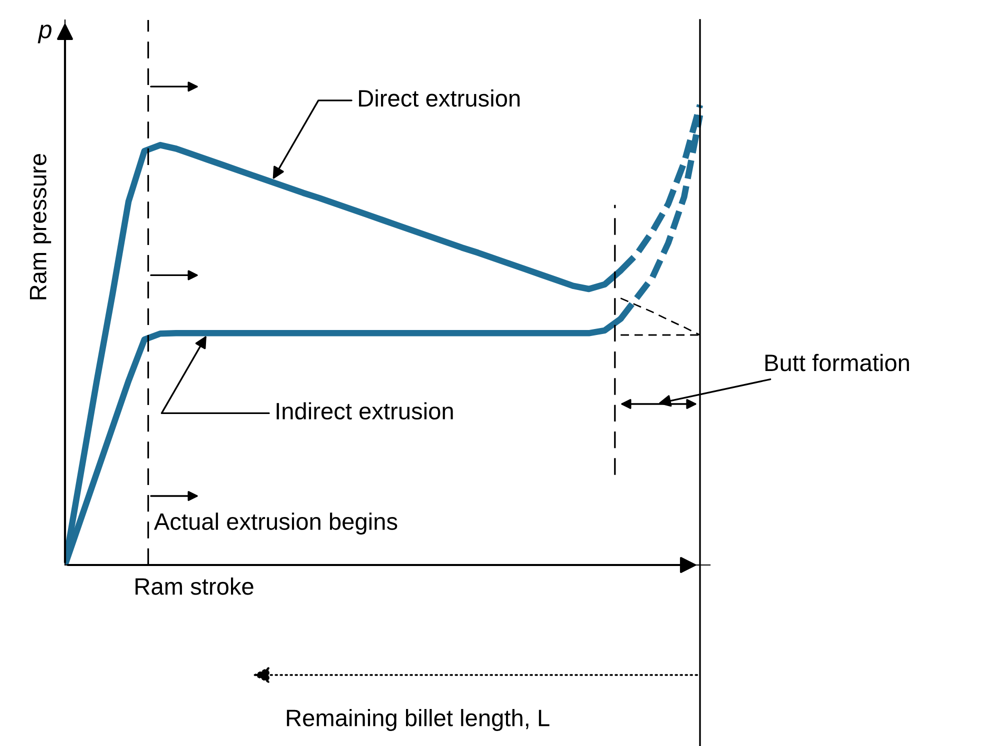  What do you see at coordinates (364, 411) in the screenshot?
I see `text: Indirect extrusion` at bounding box center [364, 411].